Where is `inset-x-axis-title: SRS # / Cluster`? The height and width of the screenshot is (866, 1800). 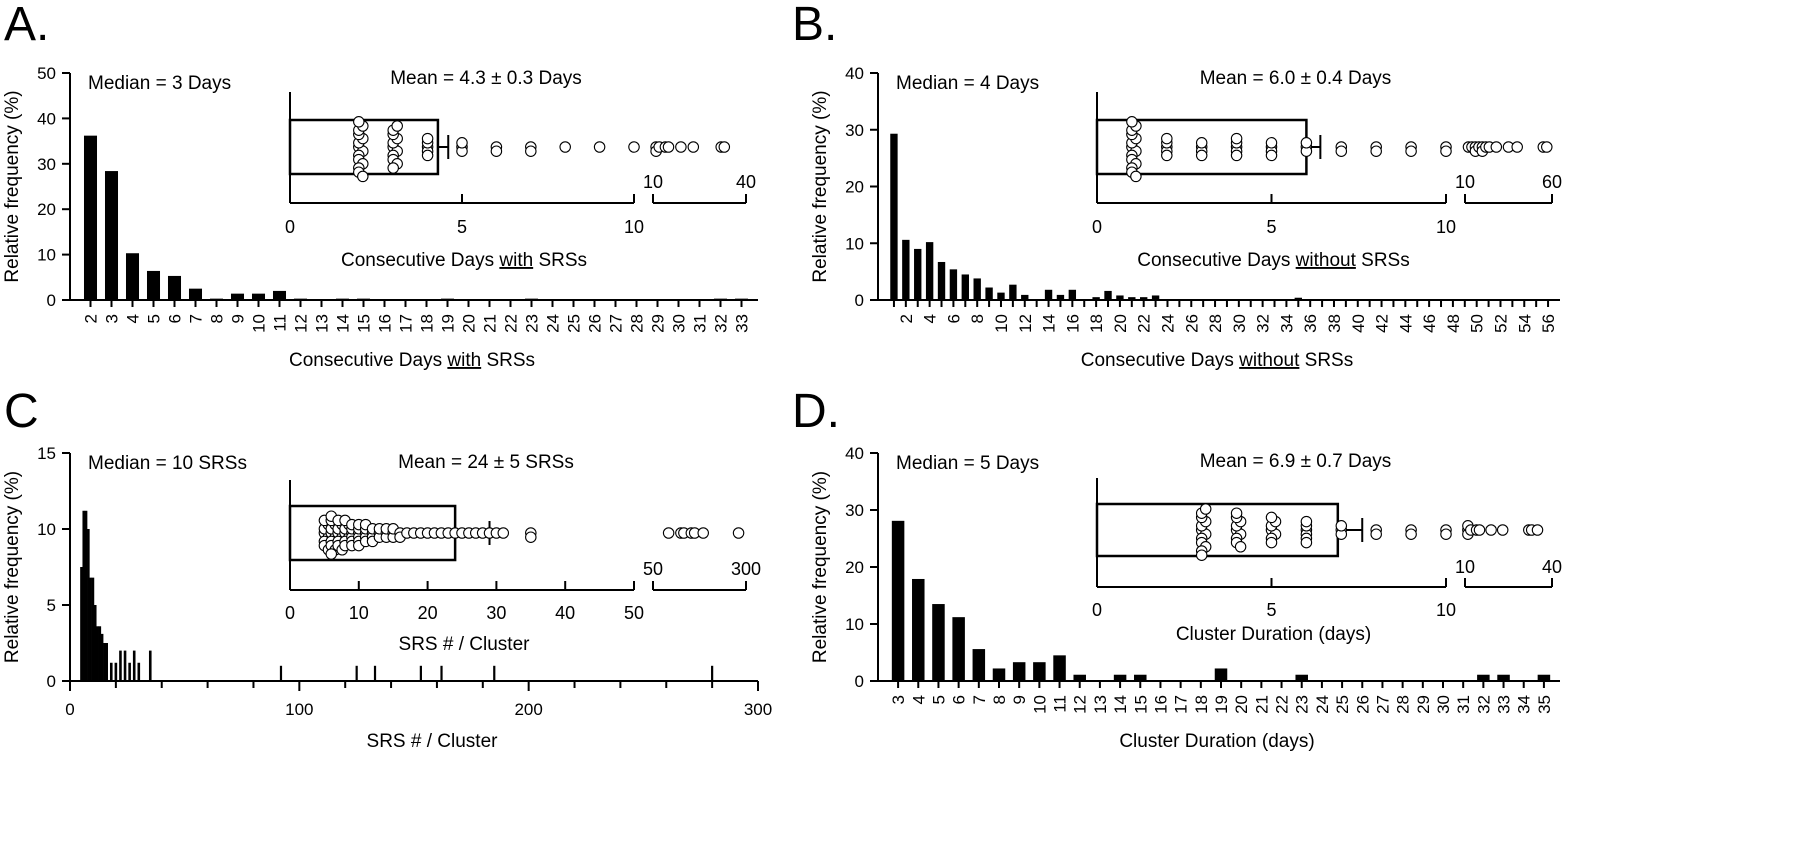 inset-x-axis-title: SRS # / Cluster is located at coordinates (465, 644).